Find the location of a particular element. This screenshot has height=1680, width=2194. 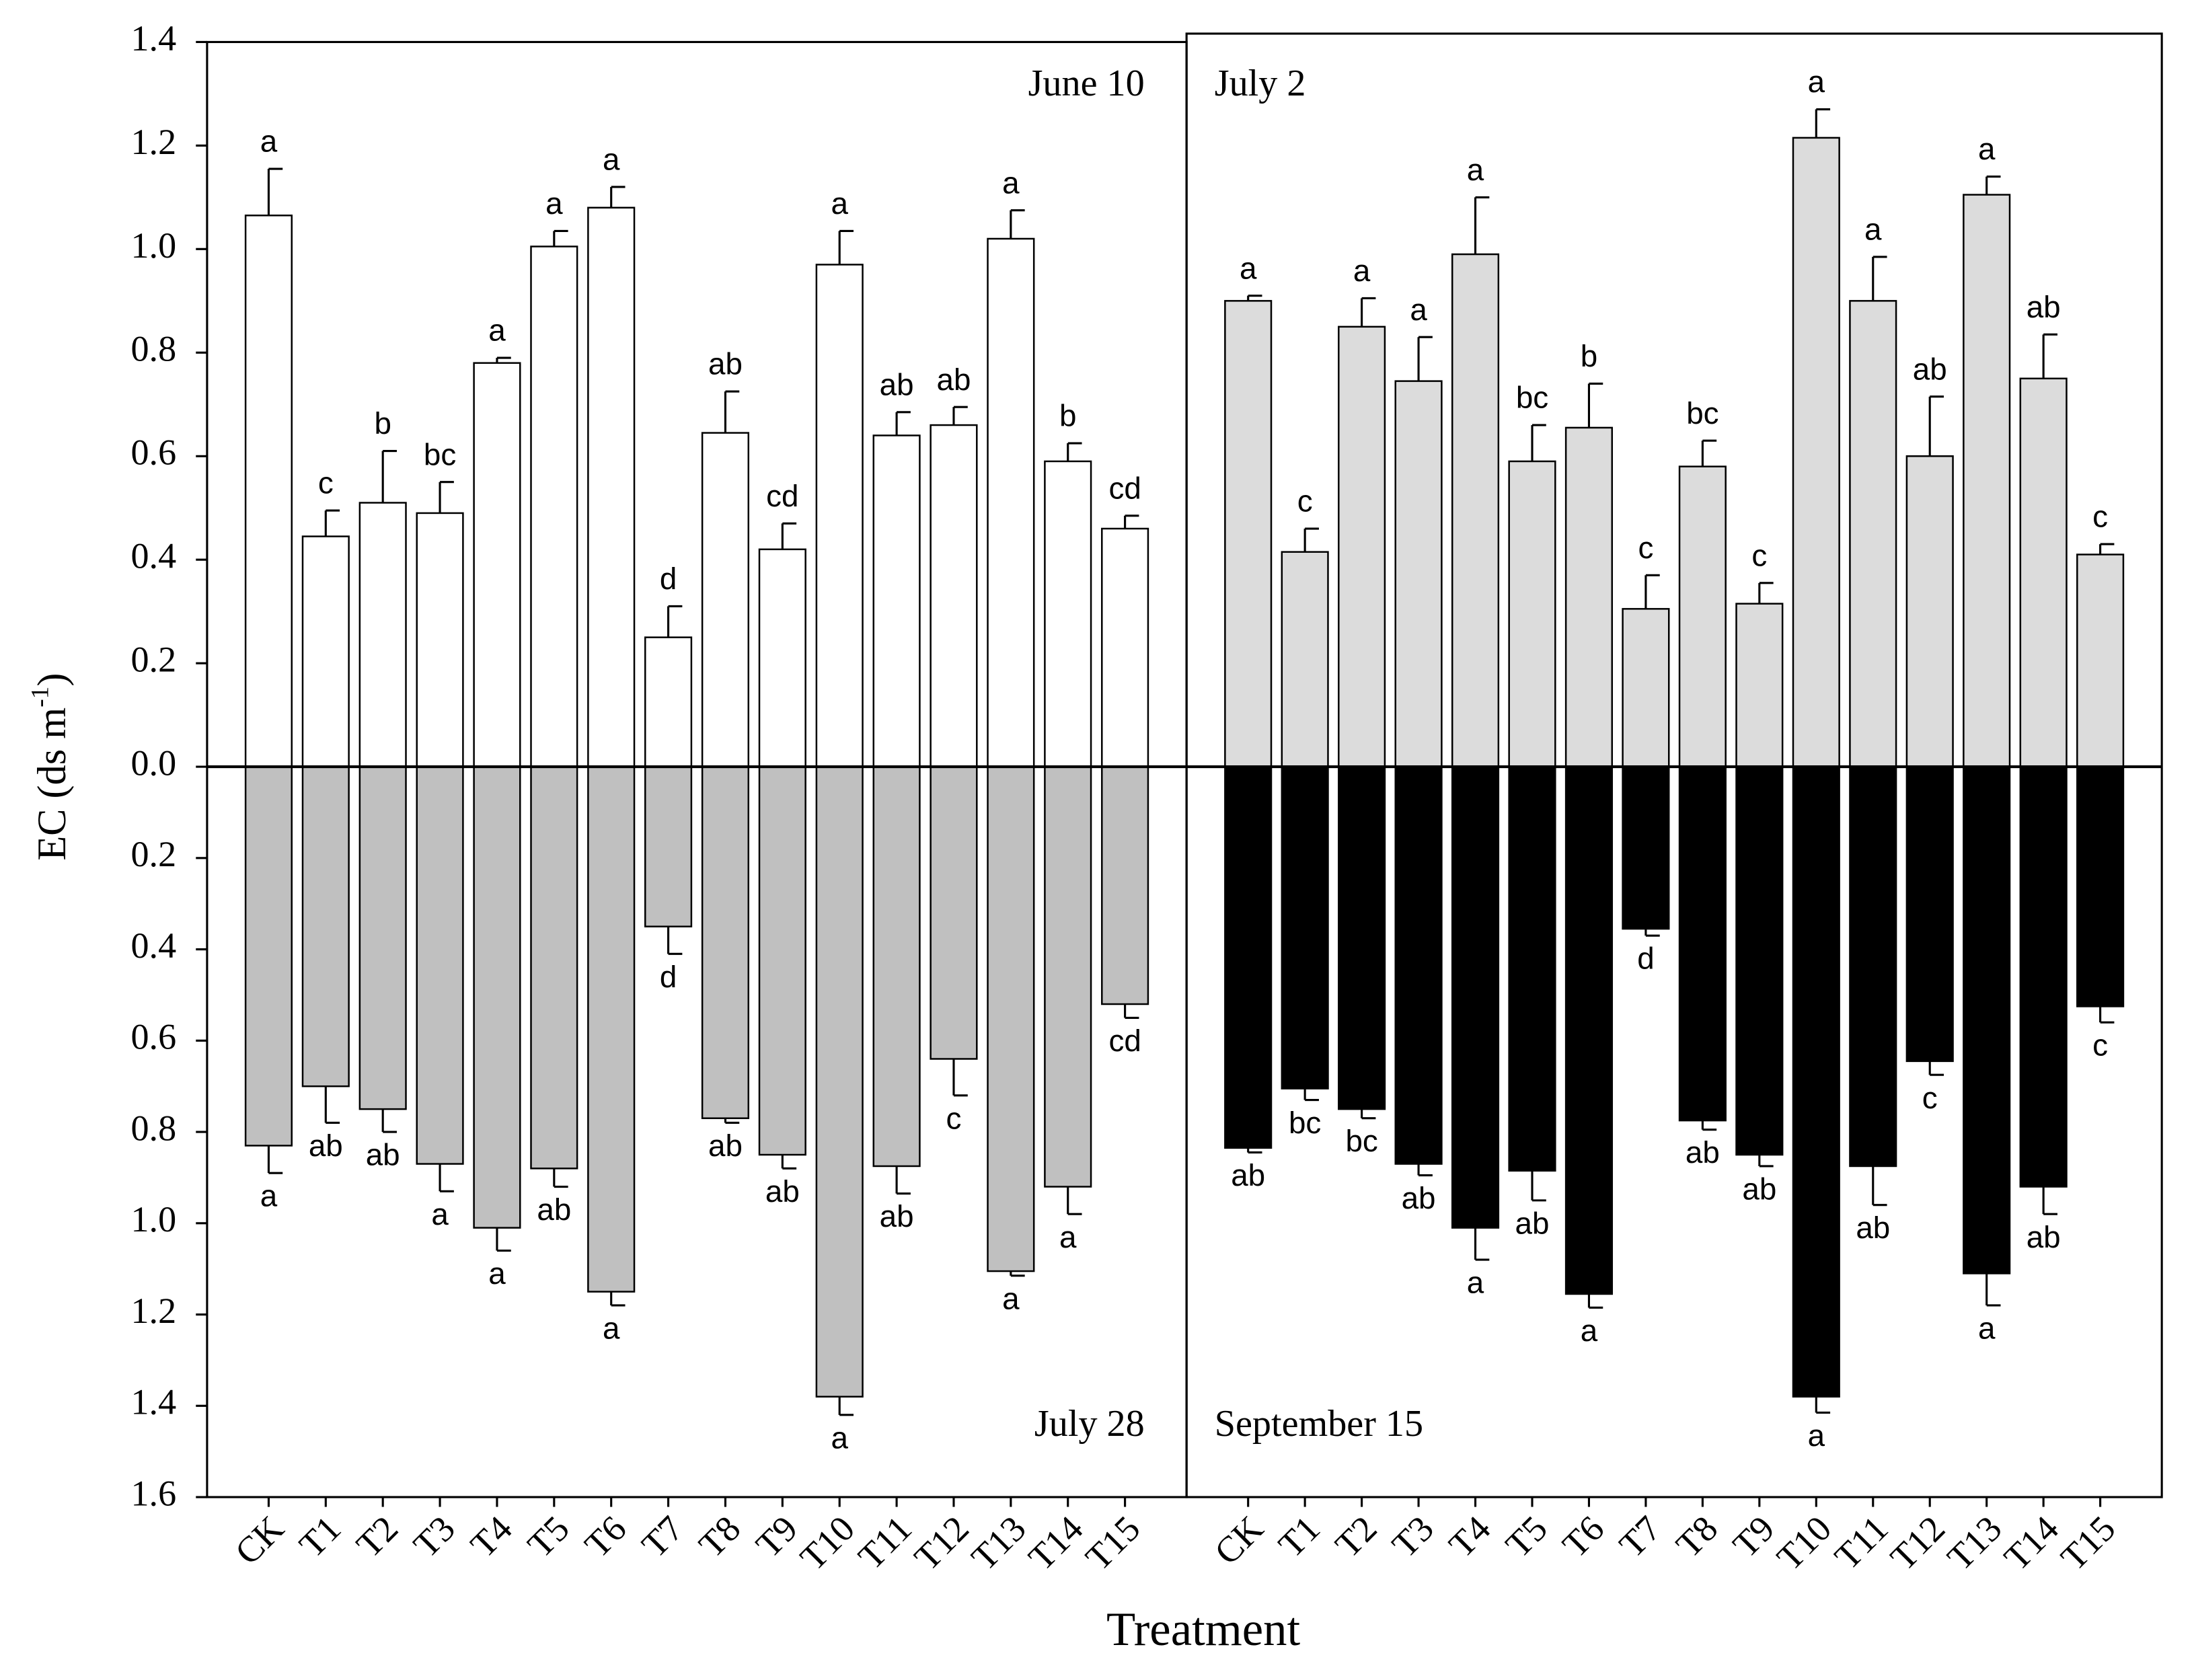

y2-tick-label: 0.6 is located at coordinates (154, 1037).